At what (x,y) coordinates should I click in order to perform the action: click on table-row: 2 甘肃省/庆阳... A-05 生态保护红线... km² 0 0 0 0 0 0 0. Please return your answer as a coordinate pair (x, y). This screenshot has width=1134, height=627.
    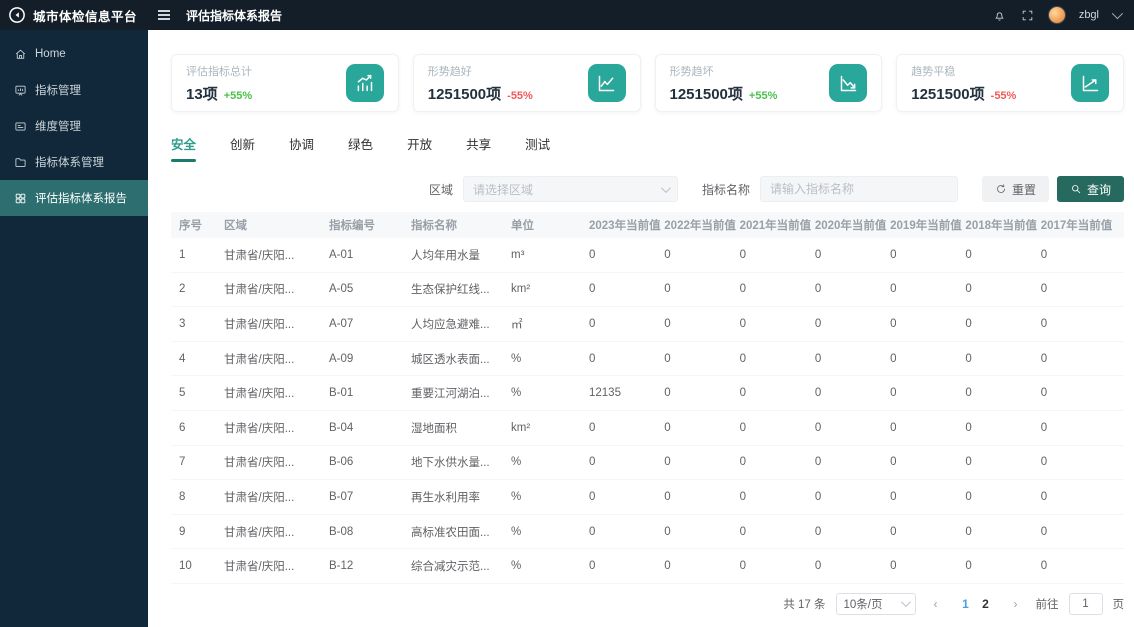
    Looking at the image, I should click on (647, 290).